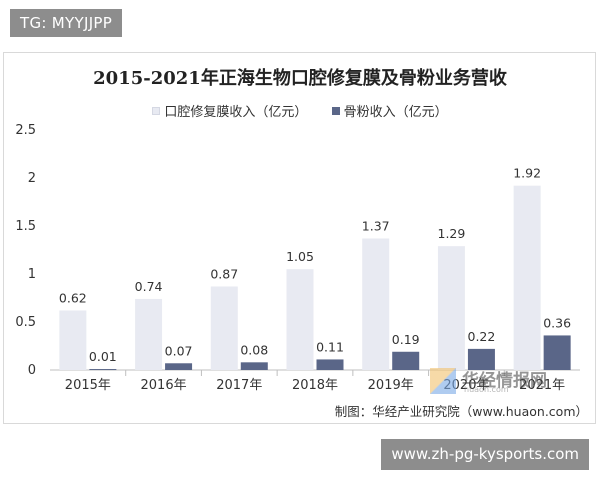 The height and width of the screenshot is (480, 600). I want to click on data-label-membrane: 0.62, so click(73, 297).